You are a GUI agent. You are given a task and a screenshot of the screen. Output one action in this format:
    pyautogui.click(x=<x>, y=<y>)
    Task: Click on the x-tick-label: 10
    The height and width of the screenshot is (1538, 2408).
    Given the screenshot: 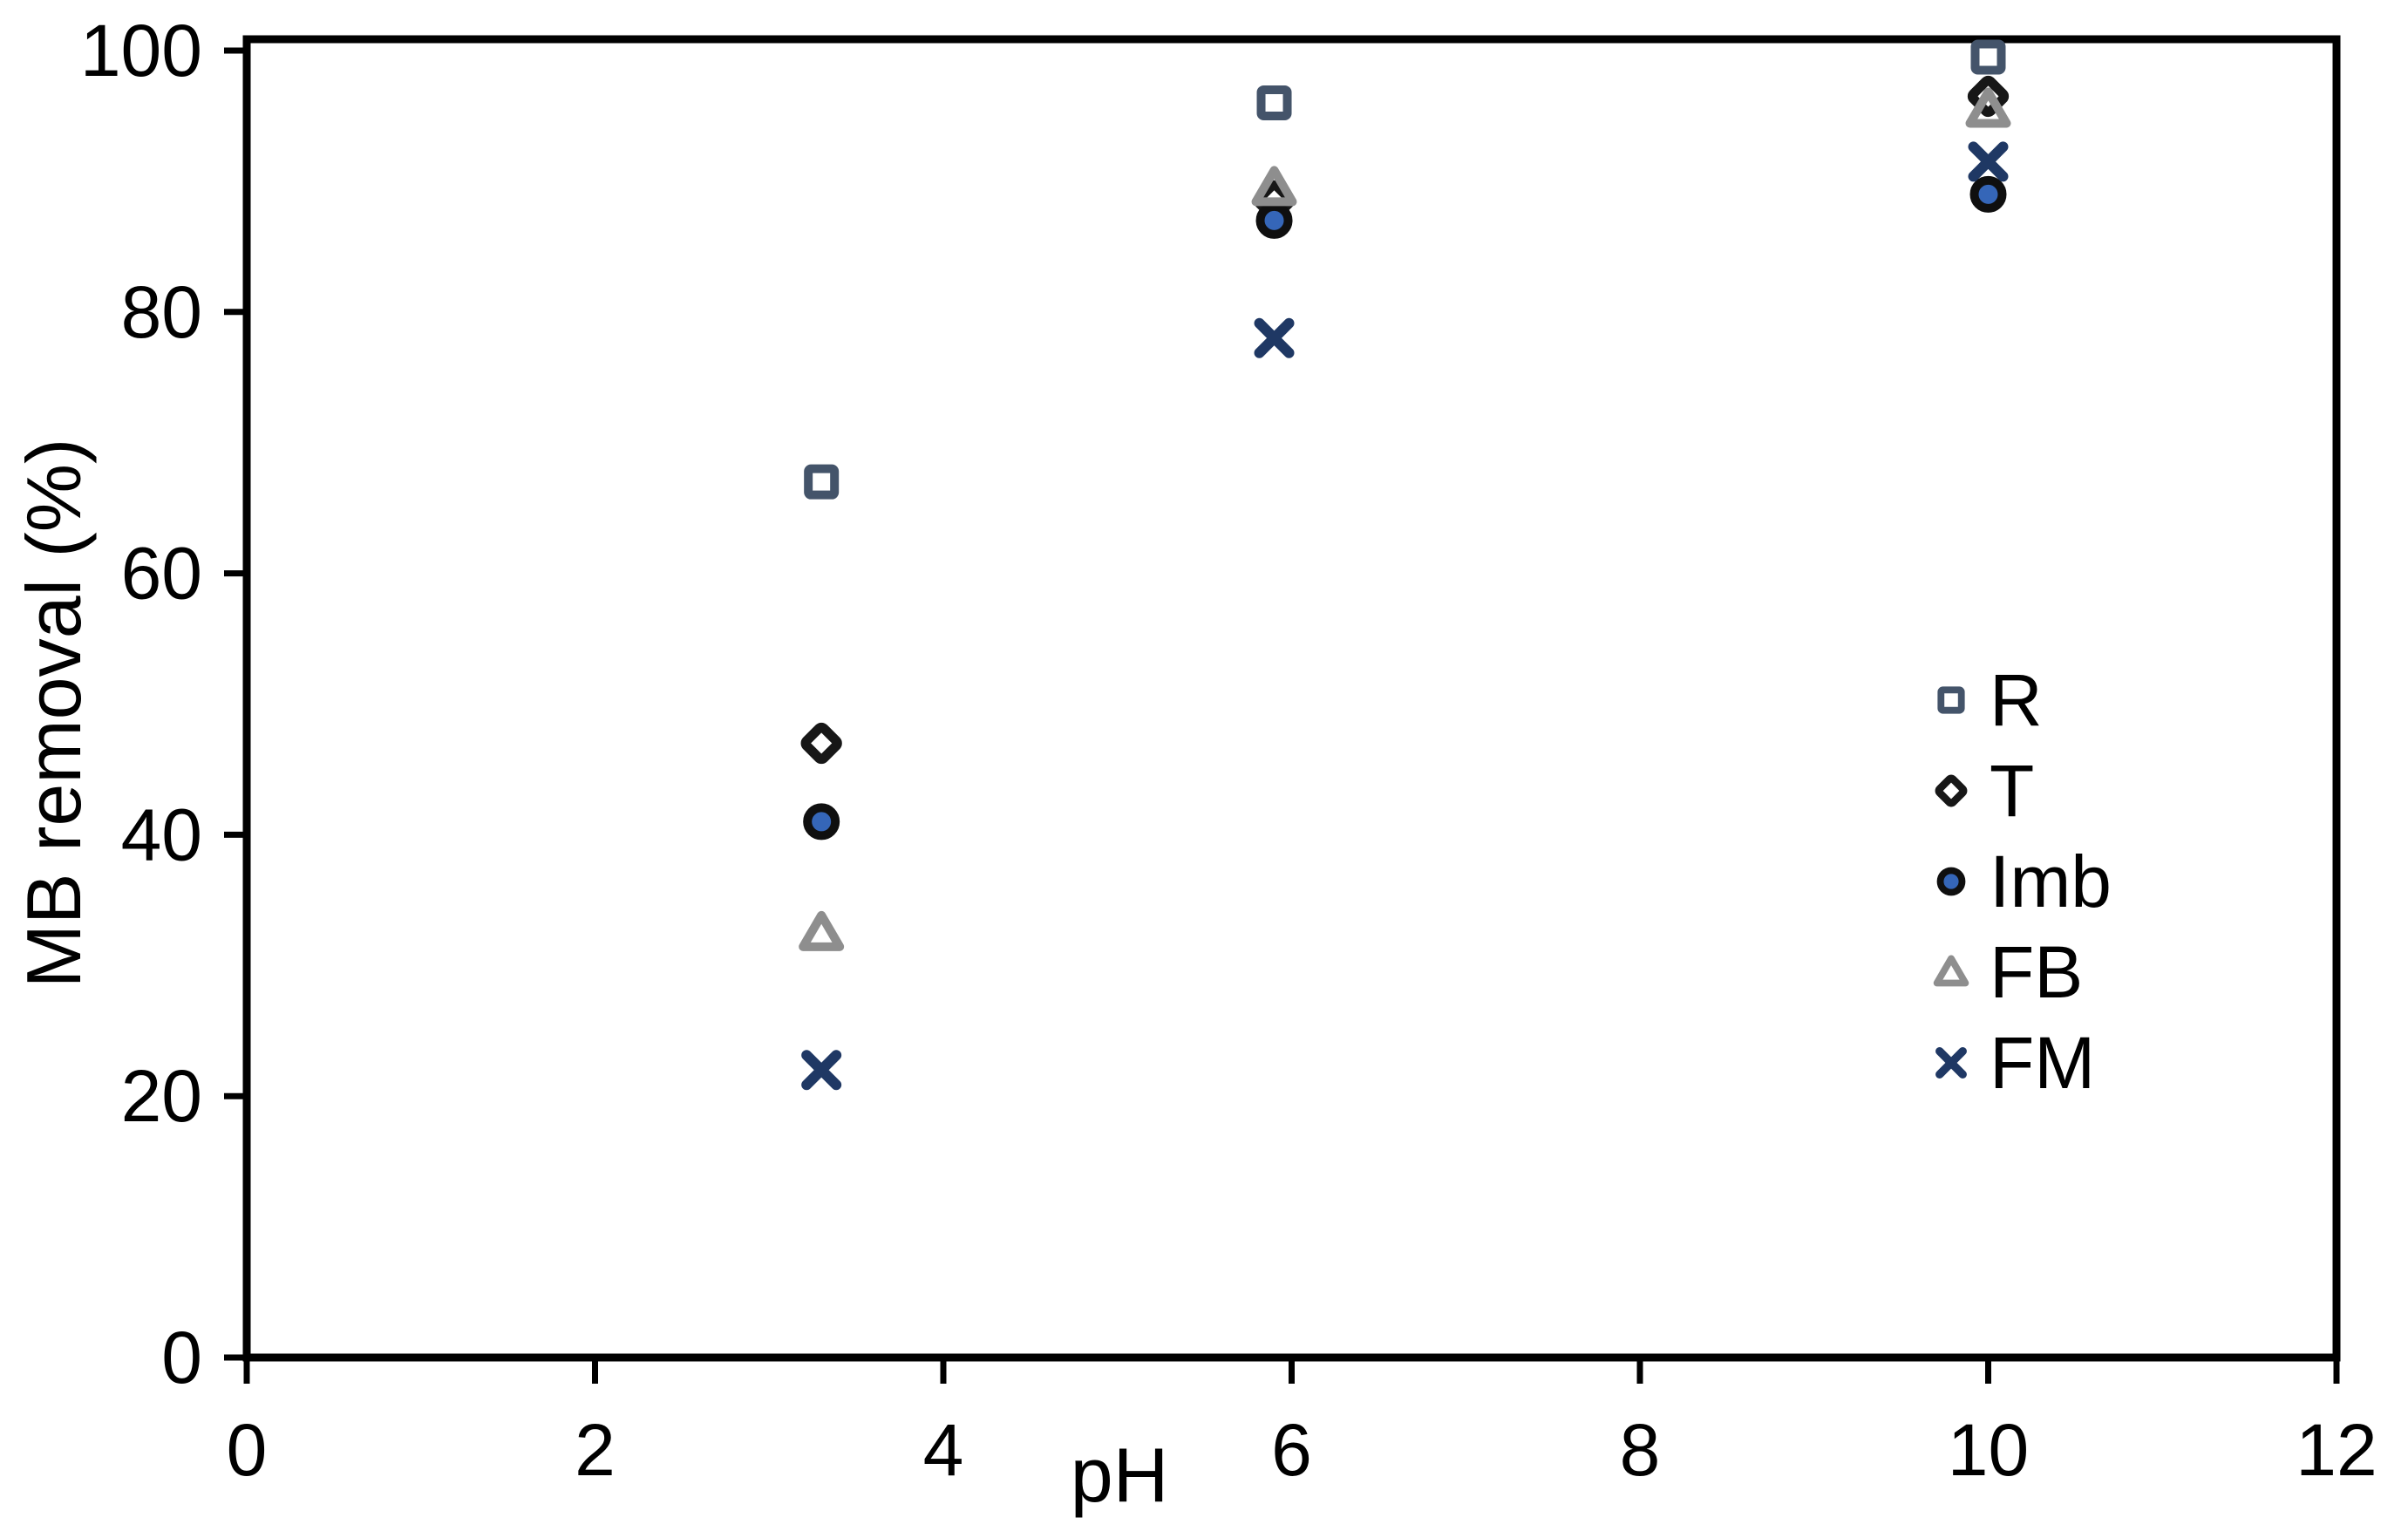 What is the action you would take?
    pyautogui.click(x=1989, y=1450)
    